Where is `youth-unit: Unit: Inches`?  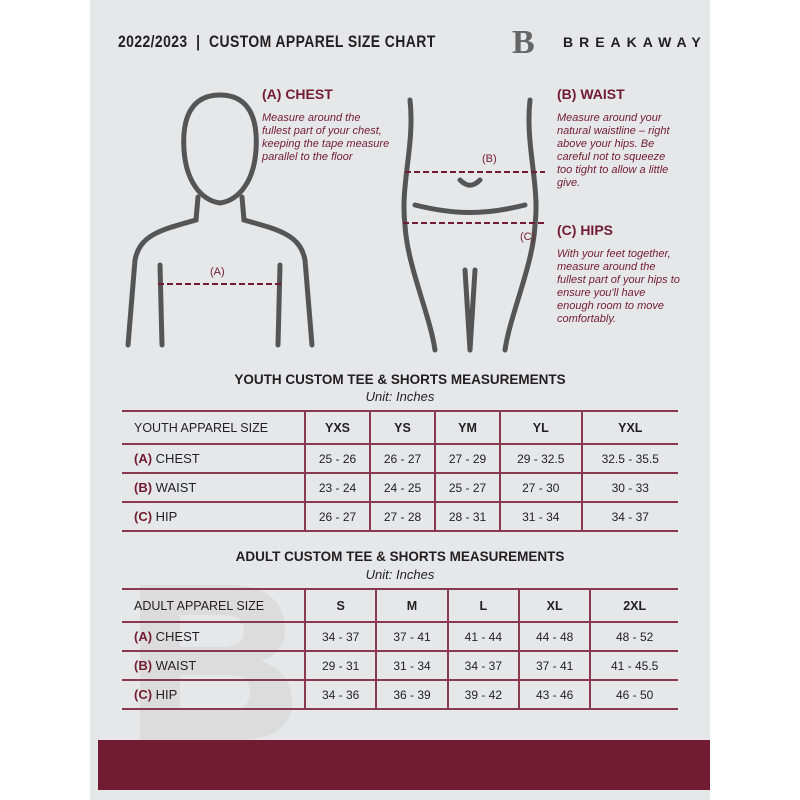
youth-unit: Unit: Inches is located at coordinates (400, 396).